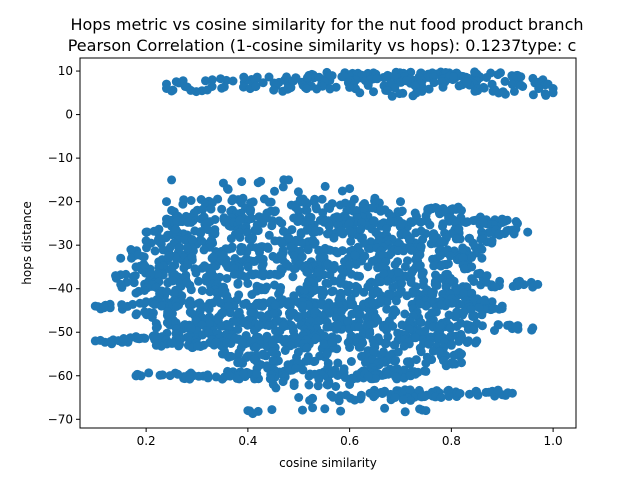  I want to click on y-tick-label: 10, so click(65, 71).